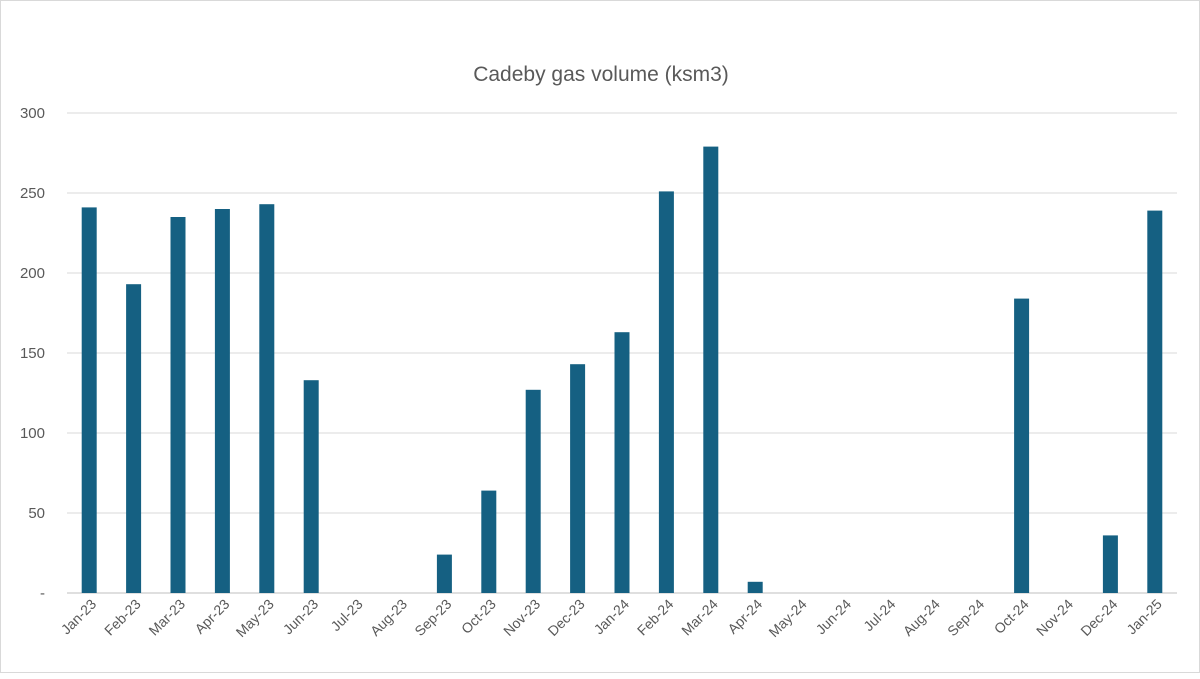 The height and width of the screenshot is (679, 1200). Describe the element at coordinates (478, 616) in the screenshot. I see `x-tick-label: Oct-23` at that location.